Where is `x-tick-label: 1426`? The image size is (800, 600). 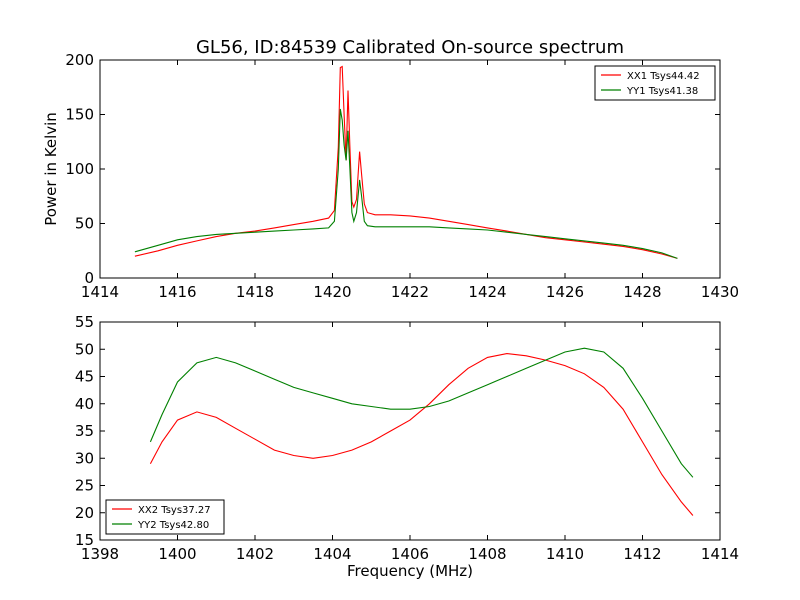 x-tick-label: 1426 is located at coordinates (565, 292).